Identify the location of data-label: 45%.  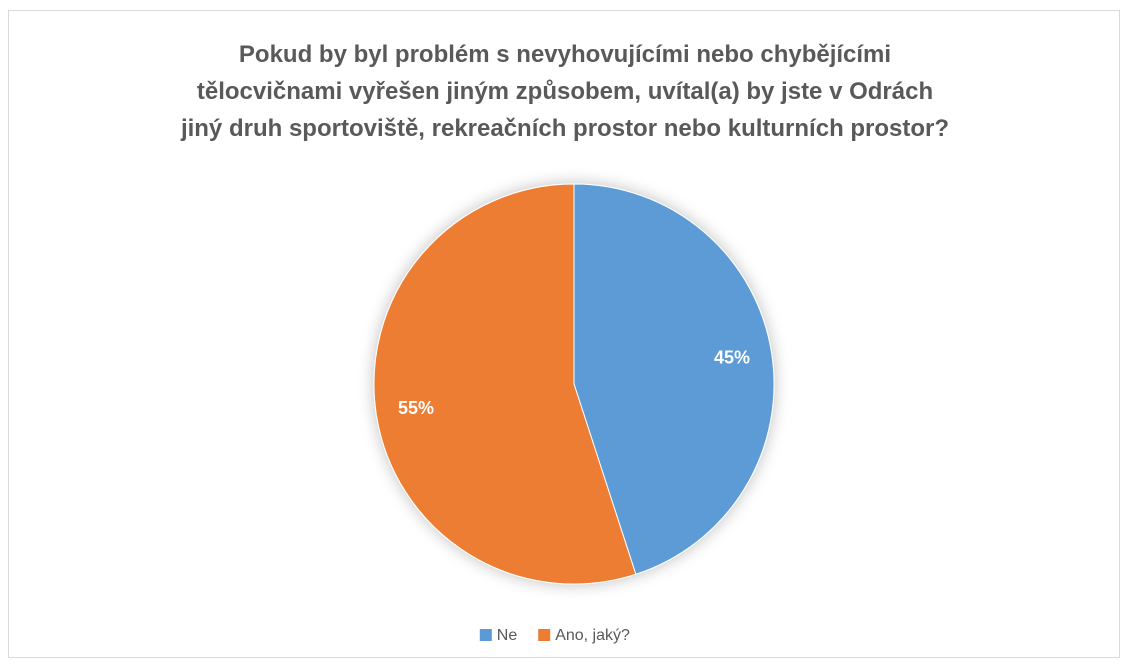
(732, 358).